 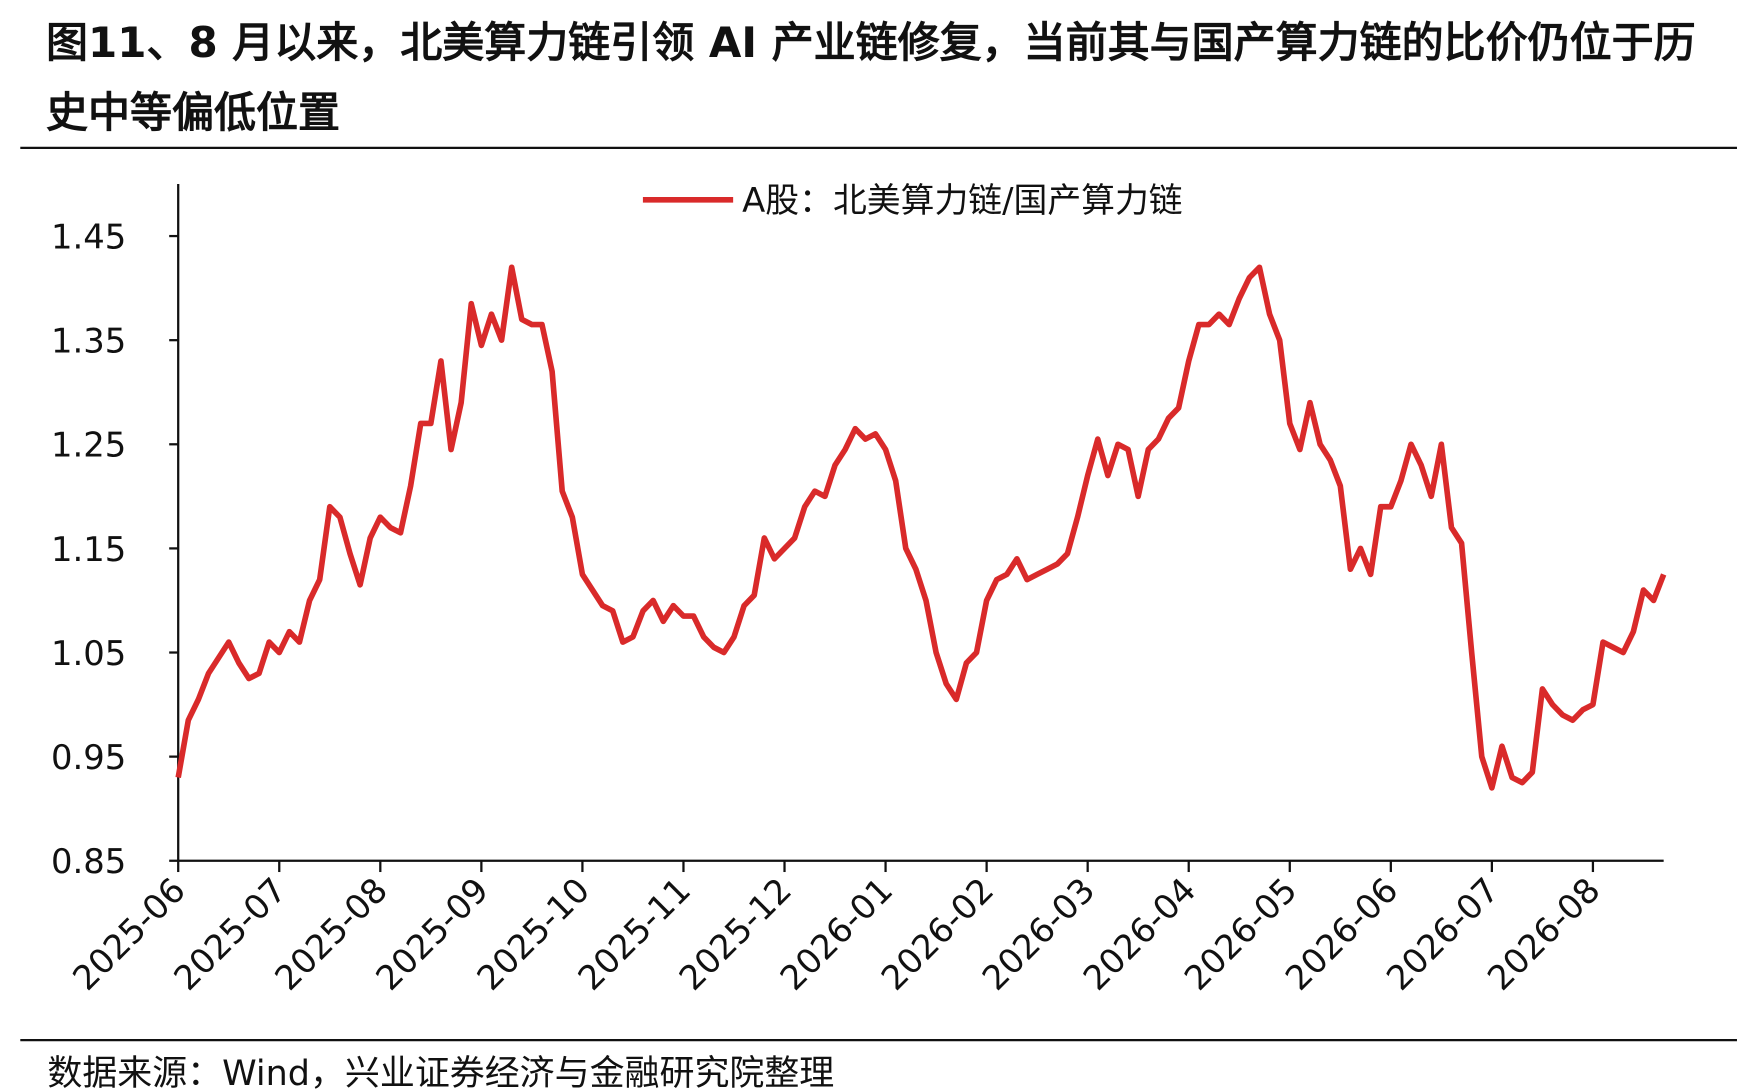 I want to click on y-tick-label: 1.05, so click(x=88, y=653).